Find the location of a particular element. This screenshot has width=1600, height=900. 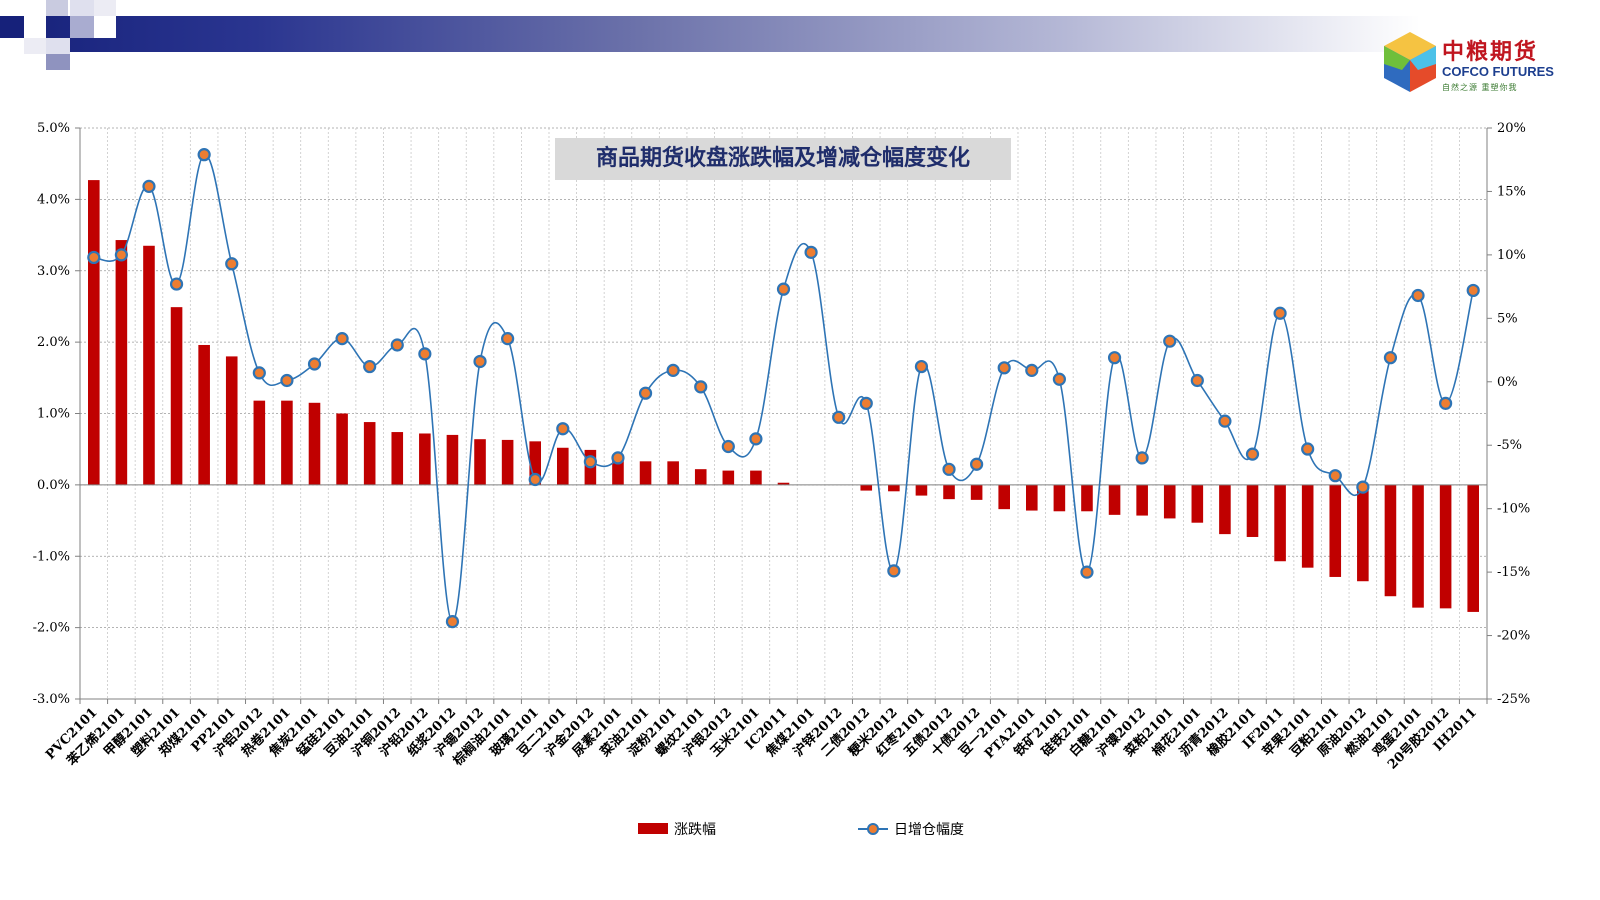

y-right-tick-label: -15% is located at coordinates (1513, 572).